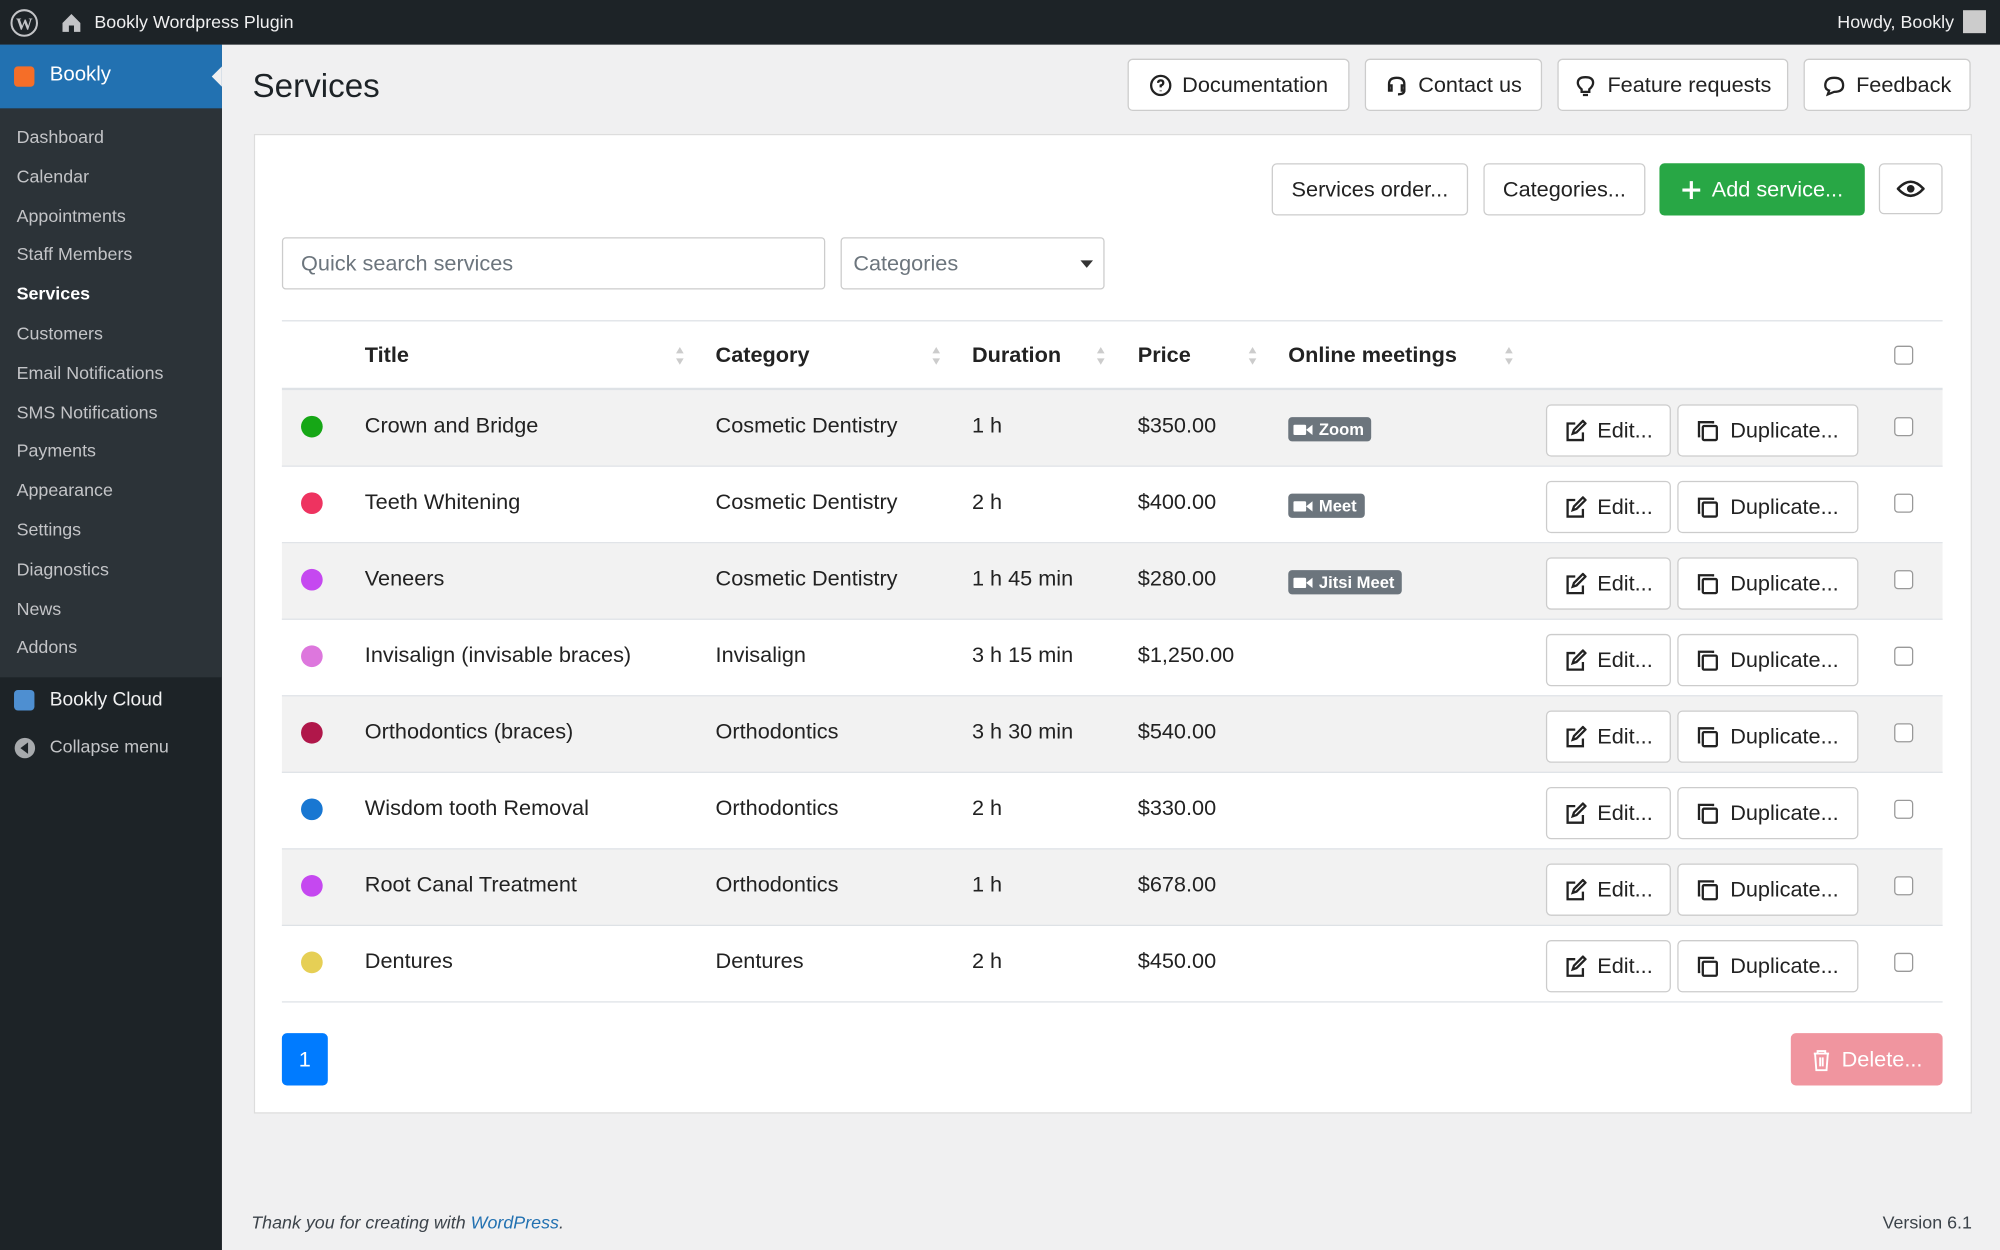 Image resolution: width=2000 pixels, height=1250 pixels. What do you see at coordinates (1691, 189) in the screenshot?
I see `plus-icon` at bounding box center [1691, 189].